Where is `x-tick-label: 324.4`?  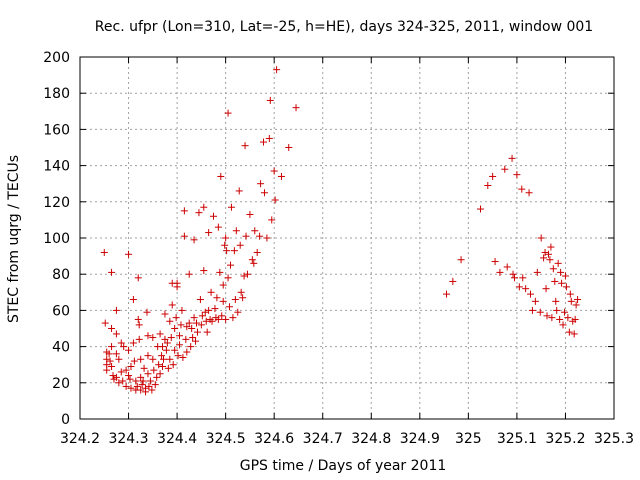 x-tick-label: 324.4 is located at coordinates (177, 439).